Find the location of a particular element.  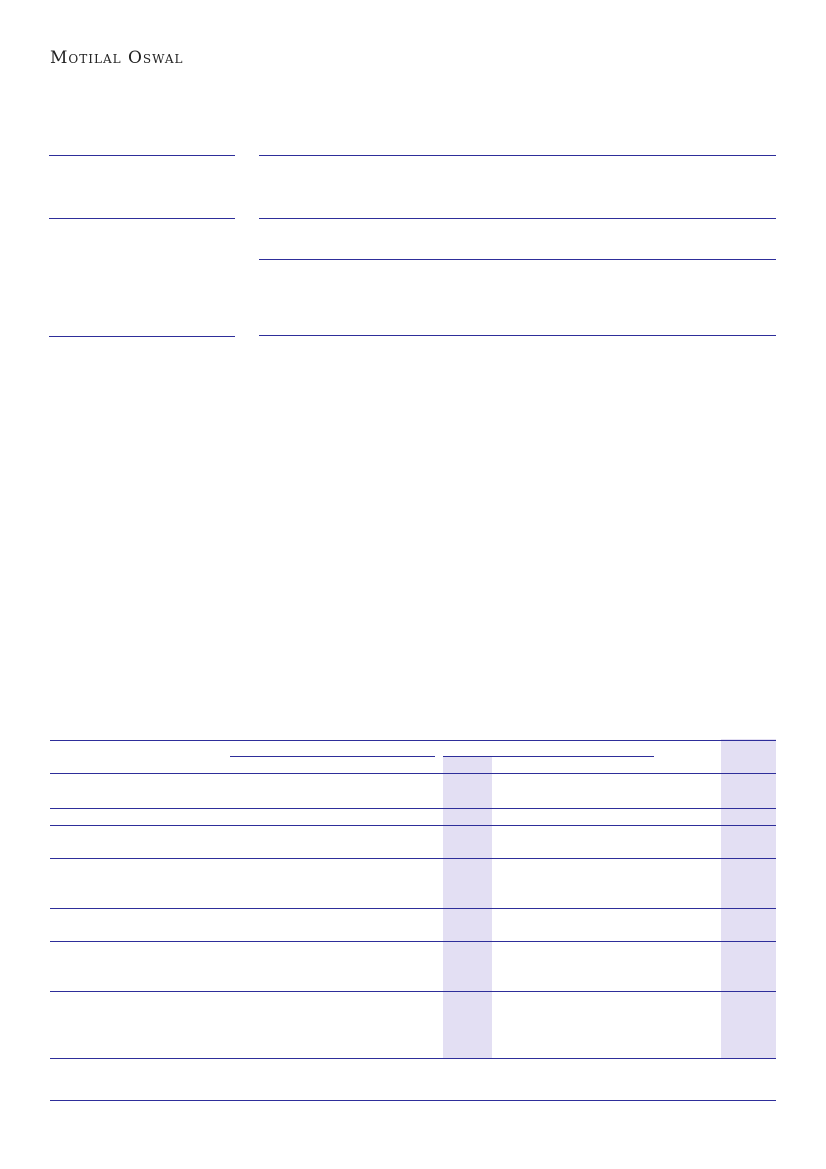

company-logo: Motilal Oswal is located at coordinates (117, 58).